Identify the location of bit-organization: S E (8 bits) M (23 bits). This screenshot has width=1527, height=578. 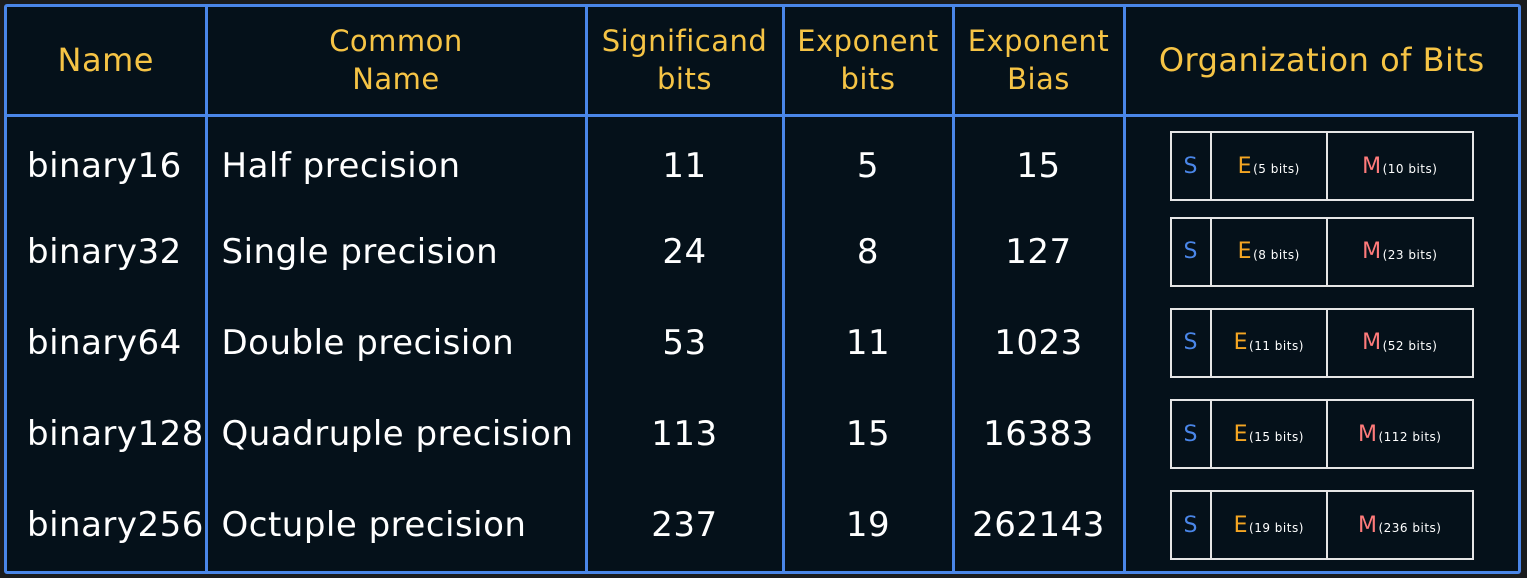
(1320, 252).